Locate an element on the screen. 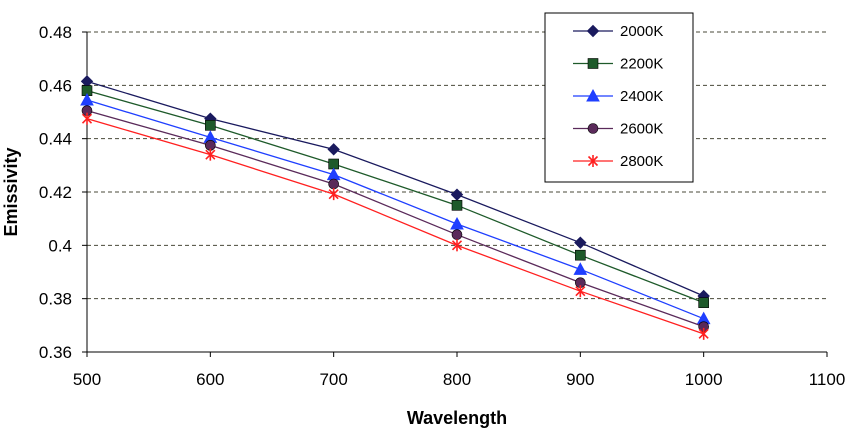 The width and height of the screenshot is (850, 438). y-tick-label: 0.48 is located at coordinates (55, 32).